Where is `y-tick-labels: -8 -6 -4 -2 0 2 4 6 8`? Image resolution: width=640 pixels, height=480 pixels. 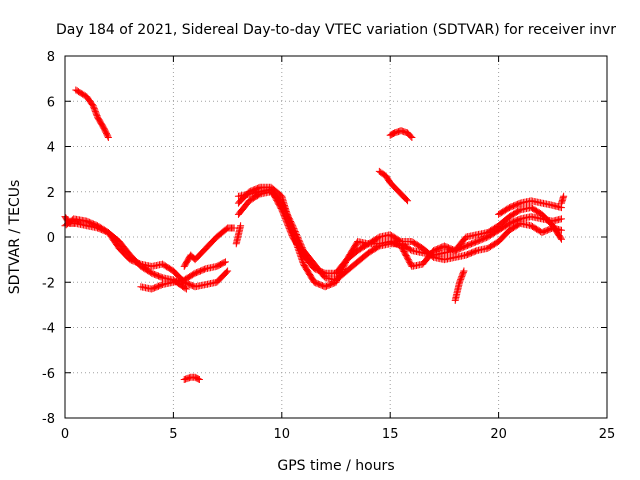
y-tick-labels: -8 -6 -4 -2 0 2 4 6 8 is located at coordinates (48, 238).